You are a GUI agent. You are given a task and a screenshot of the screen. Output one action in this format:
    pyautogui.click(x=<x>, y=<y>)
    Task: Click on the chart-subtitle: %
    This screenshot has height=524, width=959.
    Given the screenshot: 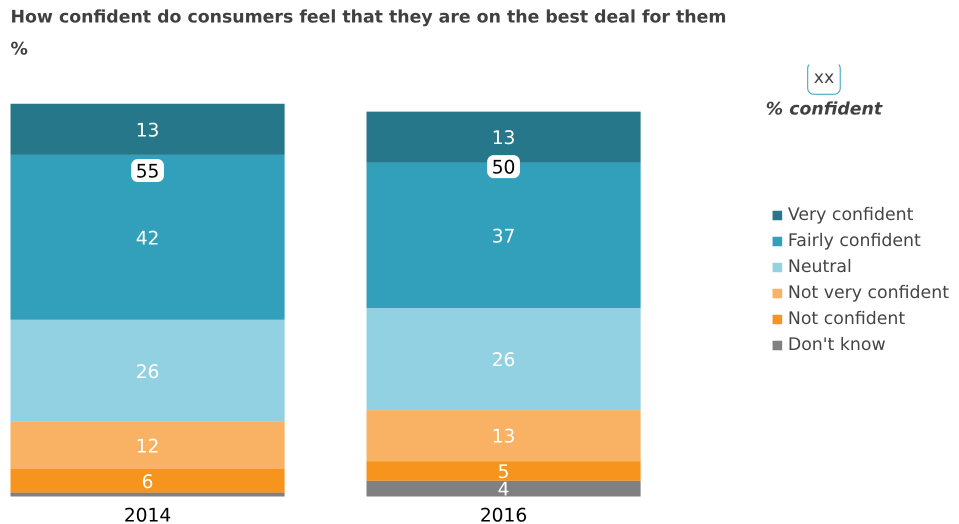 What is the action you would take?
    pyautogui.click(x=19, y=50)
    